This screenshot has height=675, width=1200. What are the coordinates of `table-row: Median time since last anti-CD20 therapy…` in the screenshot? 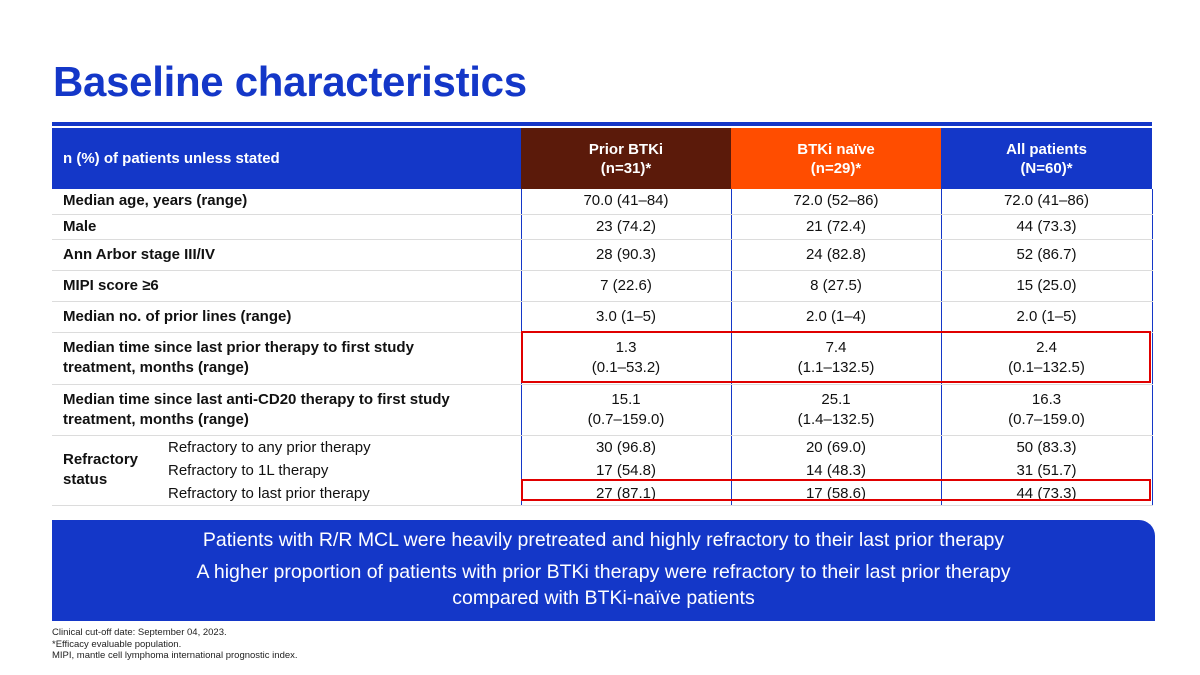 It's located at (602, 410).